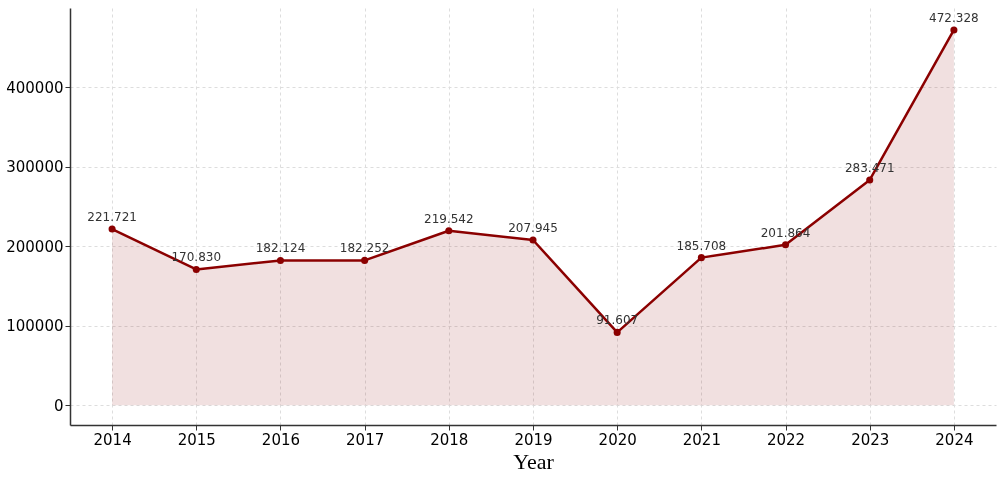 Image resolution: width=1001 pixels, height=477 pixels. What do you see at coordinates (35, 87) in the screenshot?
I see `y-tick-label: 400000` at bounding box center [35, 87].